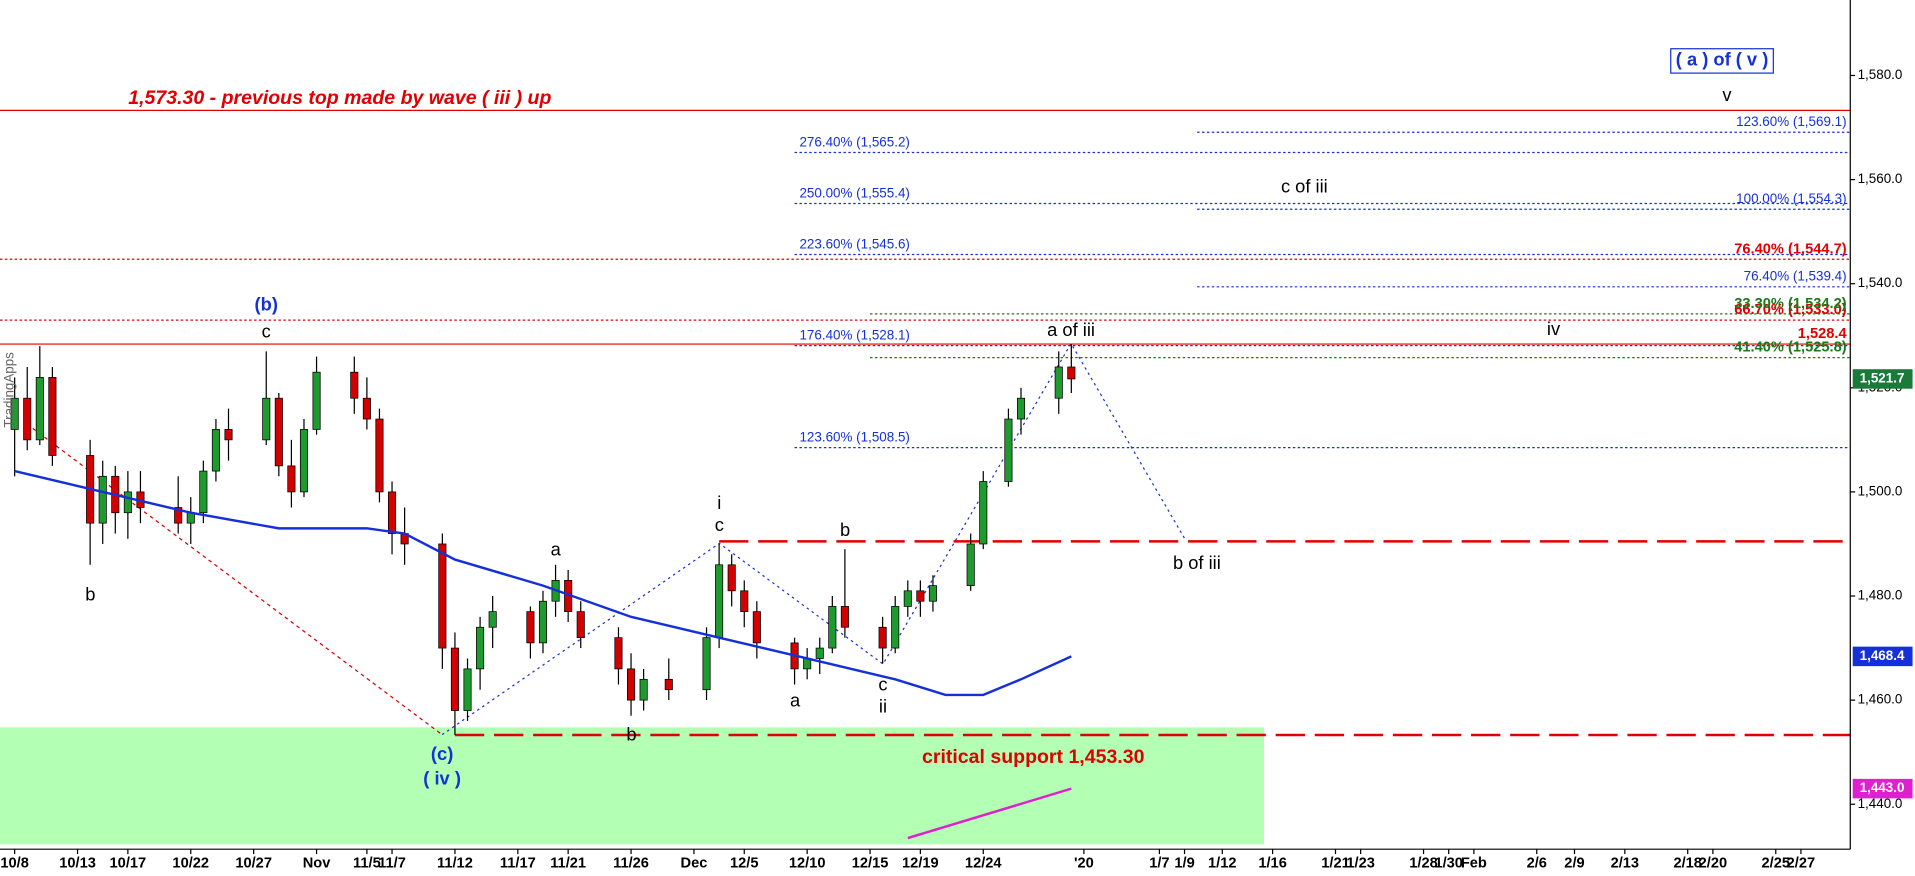 The width and height of the screenshot is (1915, 876). Describe the element at coordinates (1791, 198) in the screenshot. I see `level-label: 100.00% (1,554.3)` at that location.